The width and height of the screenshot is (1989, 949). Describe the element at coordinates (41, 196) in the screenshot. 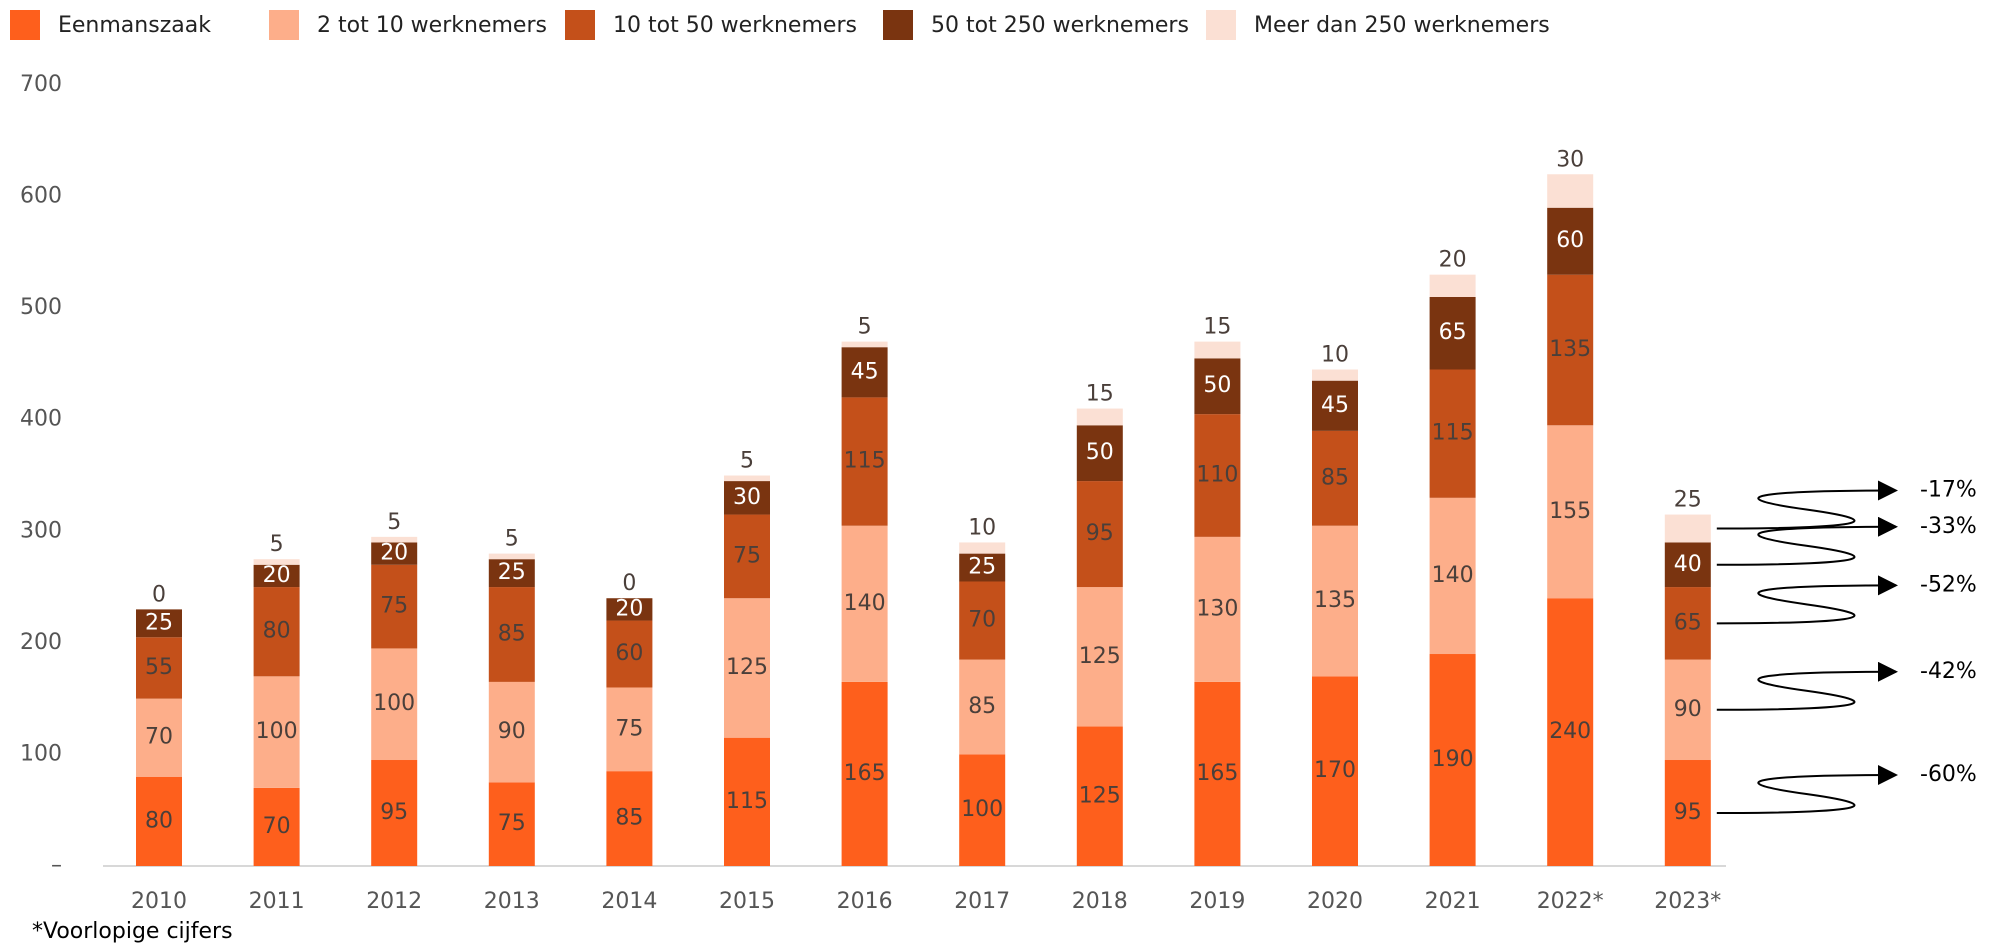

I see `y-tick-label: 600` at that location.